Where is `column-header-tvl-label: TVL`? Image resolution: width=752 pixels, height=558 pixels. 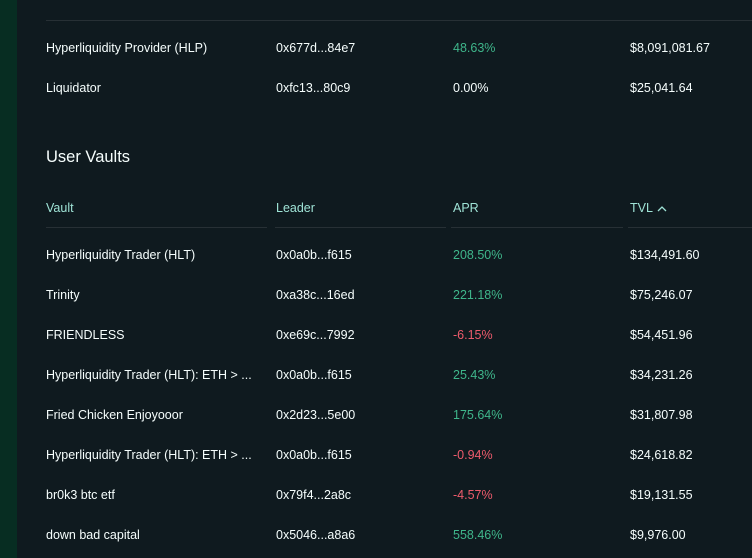 column-header-tvl-label: TVL is located at coordinates (641, 208).